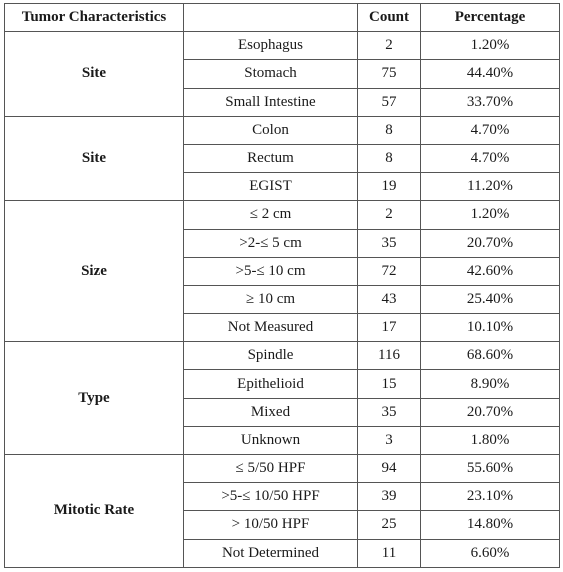 Image resolution: width=563 pixels, height=572 pixels. I want to click on table-row: Not Measured 17 10.10%, so click(282, 328).